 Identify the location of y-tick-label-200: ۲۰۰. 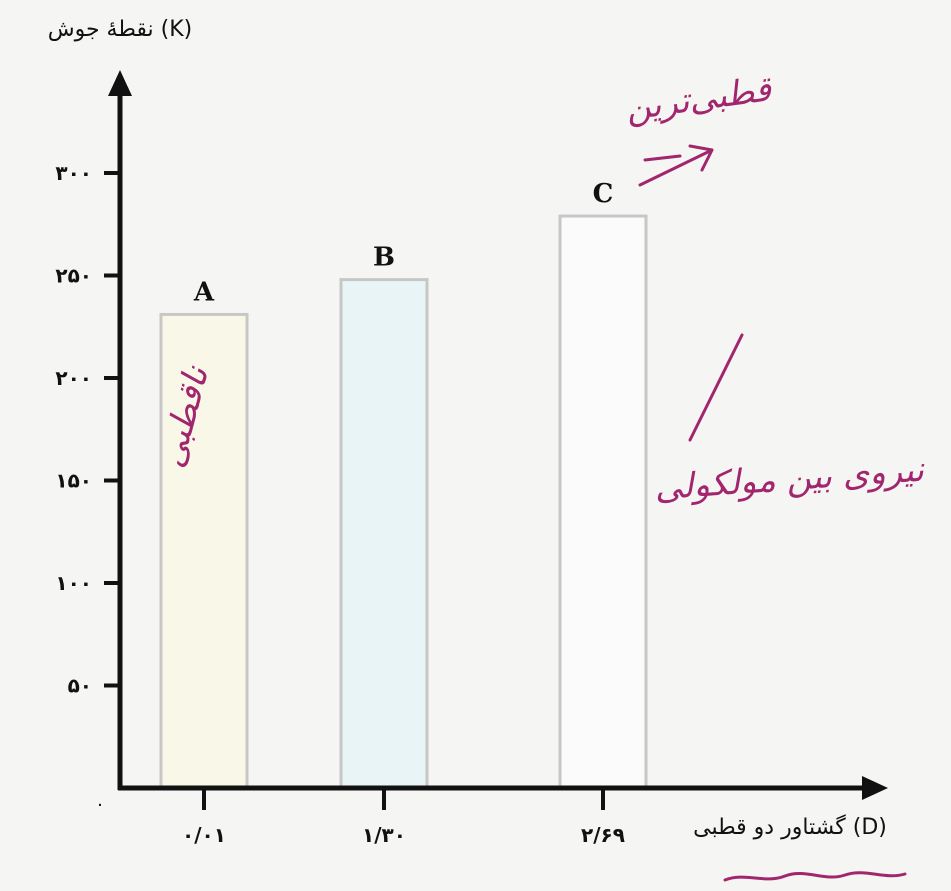
(73, 378).